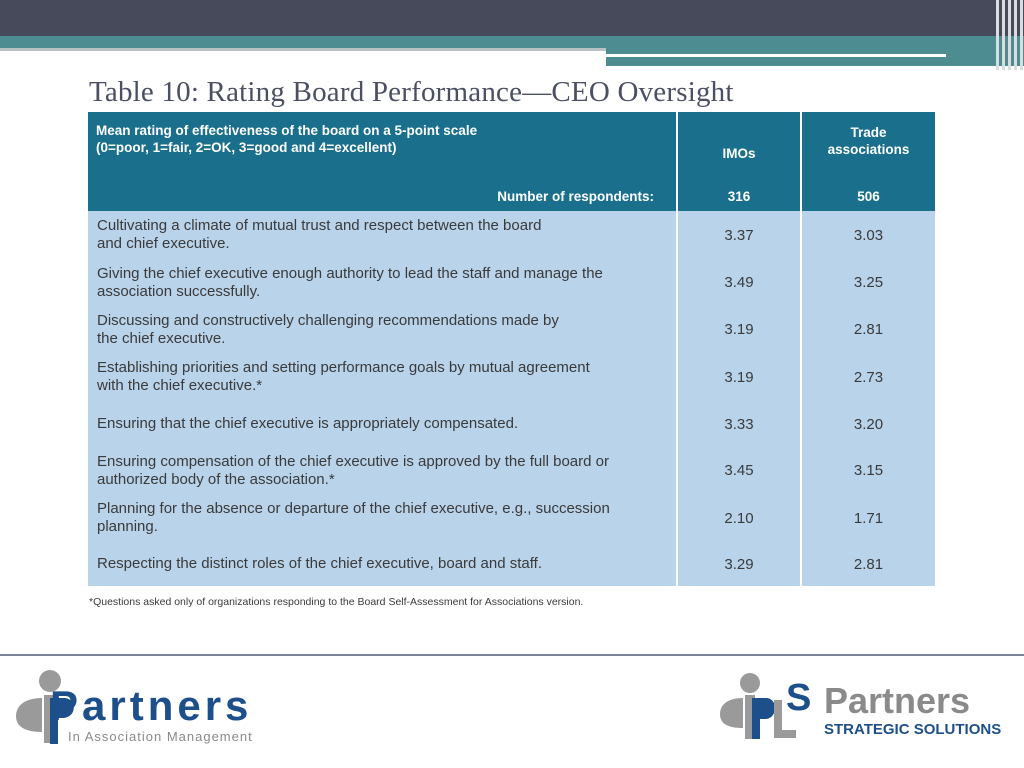 This screenshot has width=1024, height=768. Describe the element at coordinates (151, 705) in the screenshot. I see `logo-left-name: Partners` at that location.